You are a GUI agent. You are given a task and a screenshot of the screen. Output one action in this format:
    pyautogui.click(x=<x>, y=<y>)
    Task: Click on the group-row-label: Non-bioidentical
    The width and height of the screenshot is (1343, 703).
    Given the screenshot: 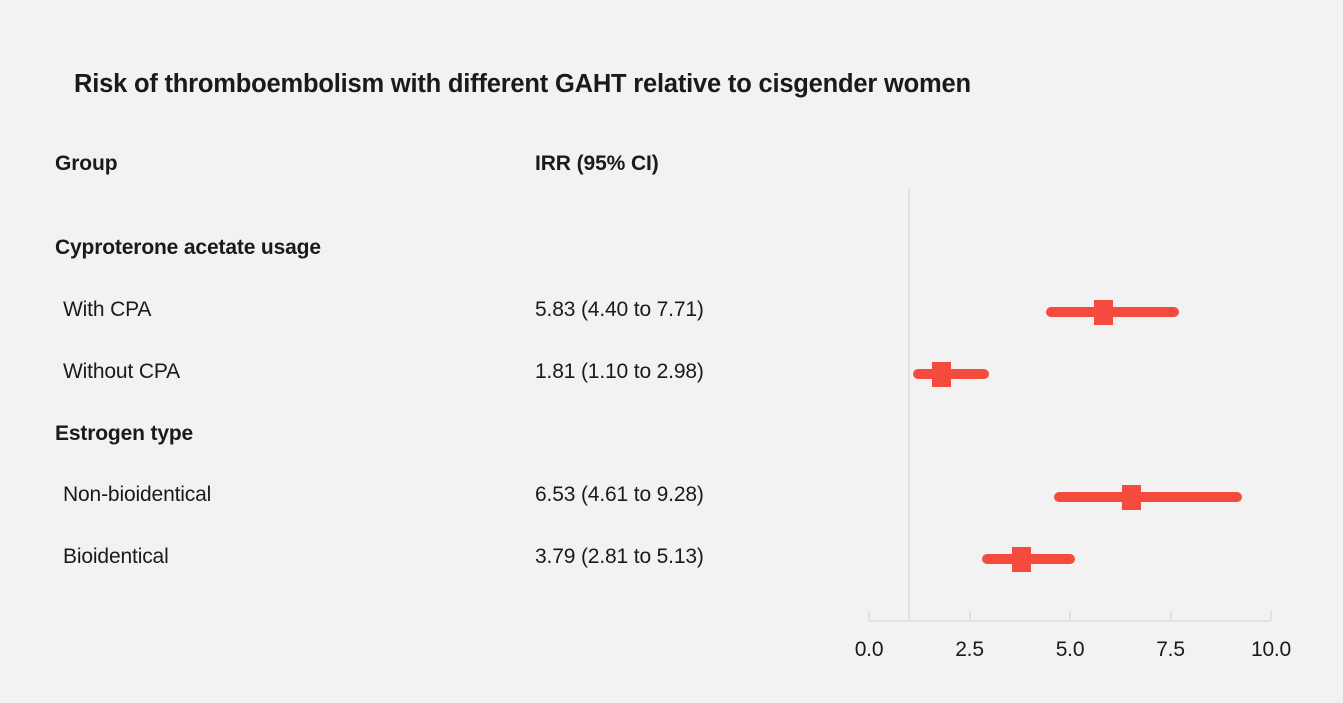 What is the action you would take?
    pyautogui.click(x=137, y=494)
    